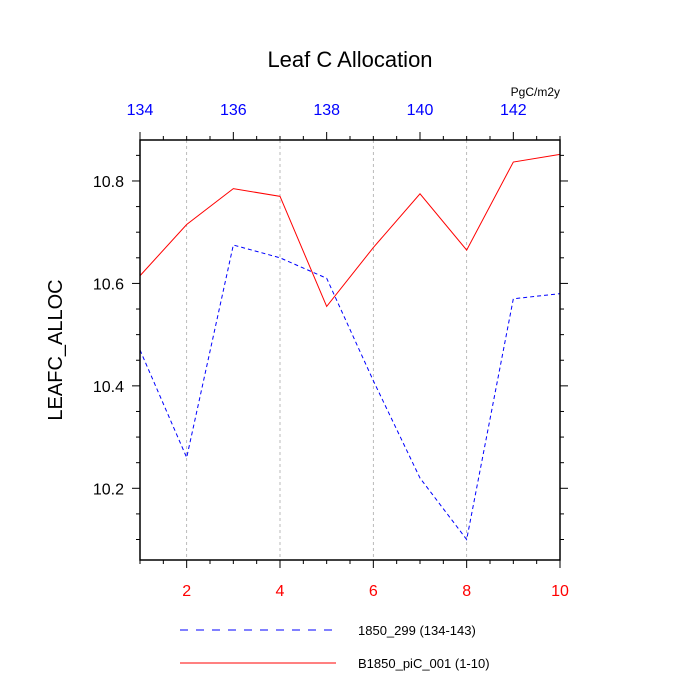 This screenshot has width=700, height=700. I want to click on x-top-tick-label: 134, so click(140, 110).